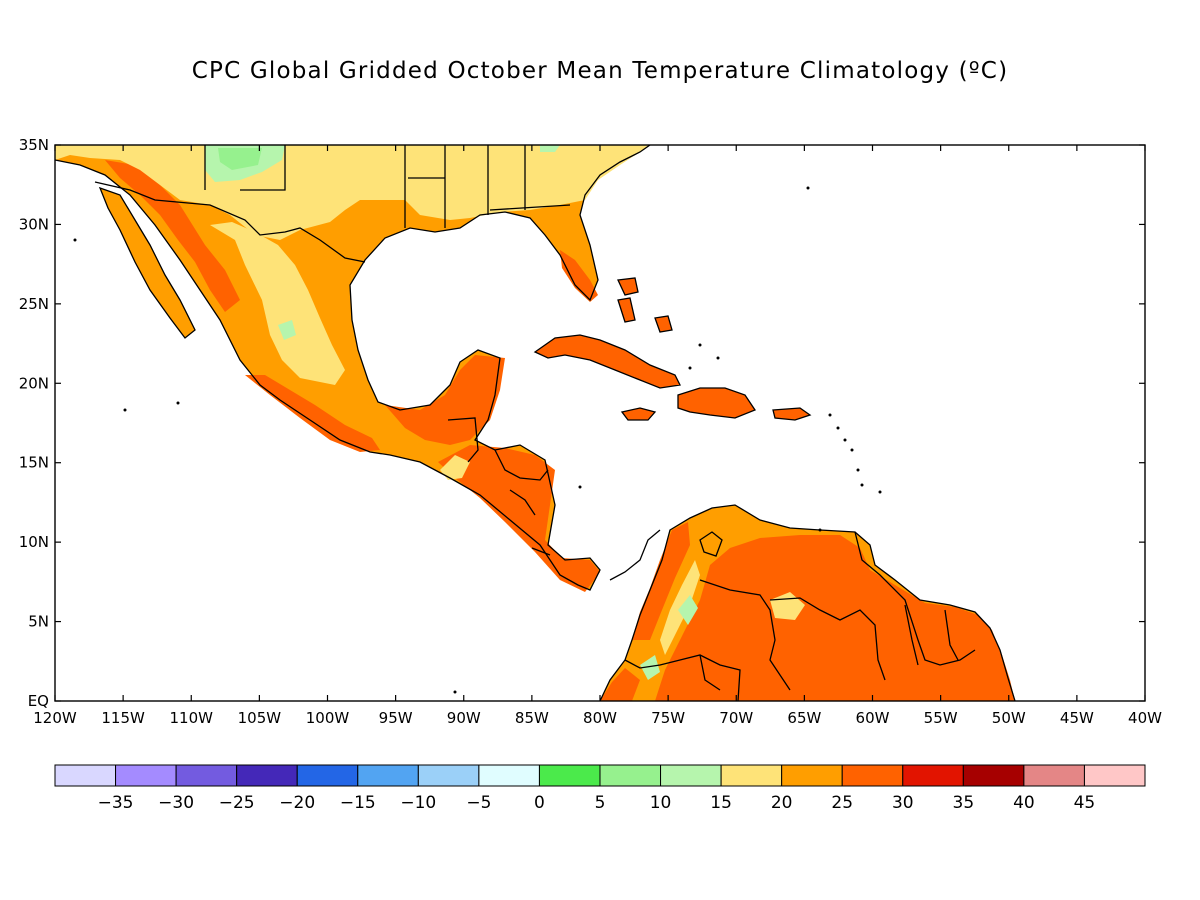  What do you see at coordinates (1085, 803) in the screenshot?
I see `colorbar-label: 45` at bounding box center [1085, 803].